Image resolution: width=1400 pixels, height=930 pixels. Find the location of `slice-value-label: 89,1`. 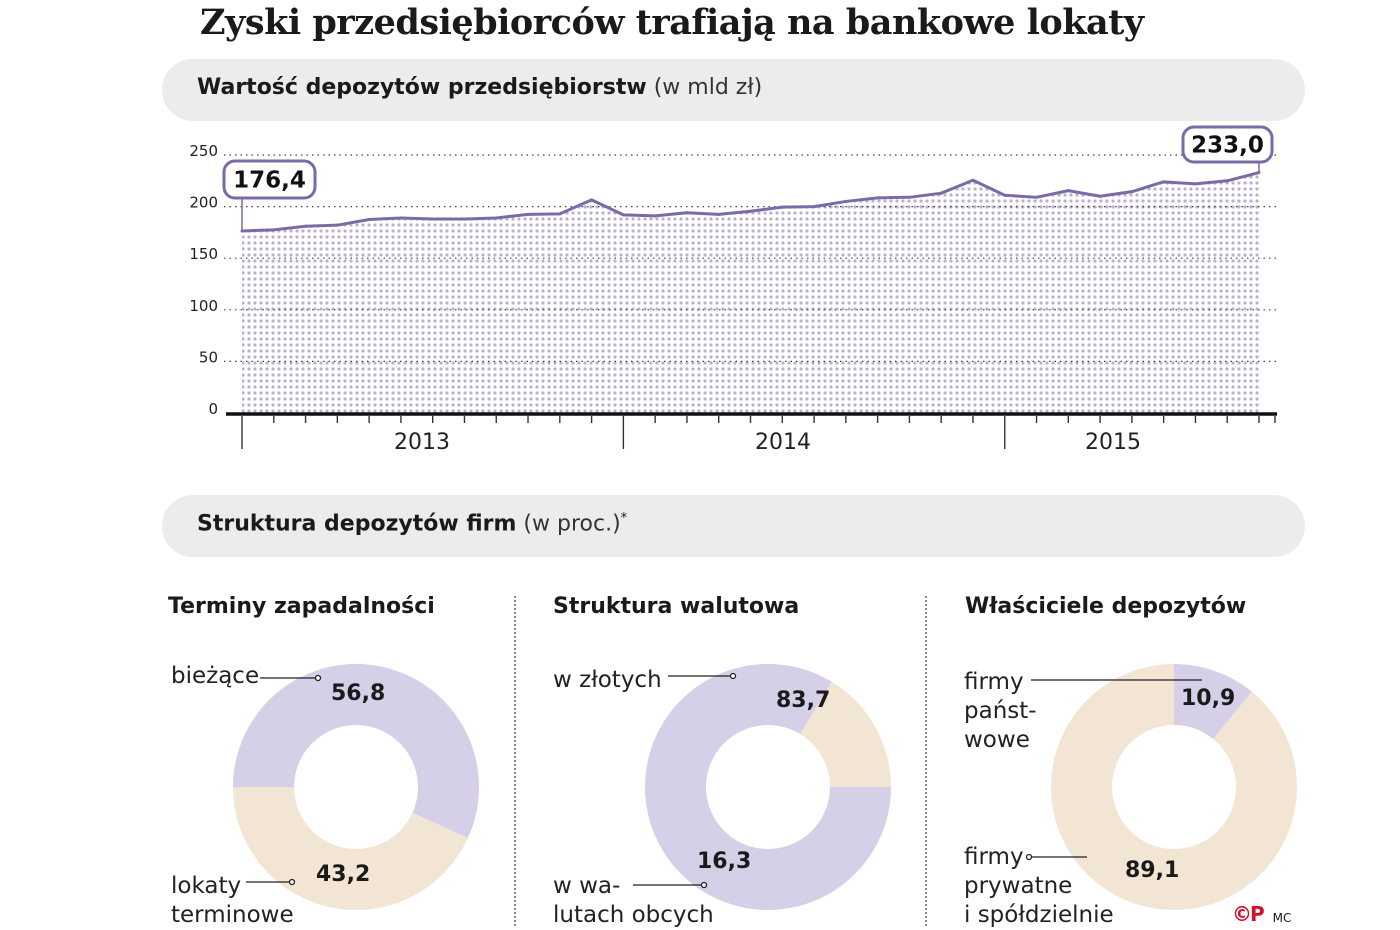

slice-value-label: 89,1 is located at coordinates (1152, 870).